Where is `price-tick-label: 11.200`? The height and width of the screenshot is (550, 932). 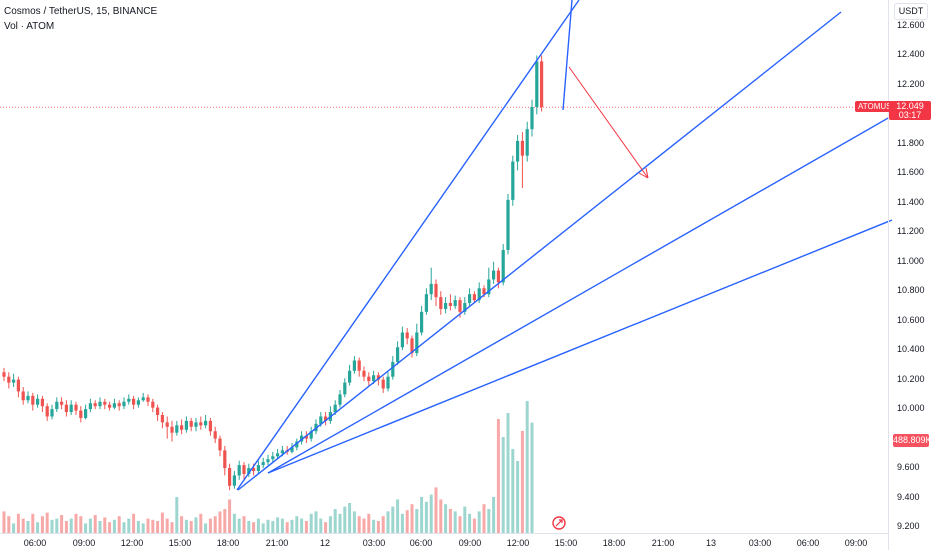 price-tick-label: 11.200 is located at coordinates (910, 231).